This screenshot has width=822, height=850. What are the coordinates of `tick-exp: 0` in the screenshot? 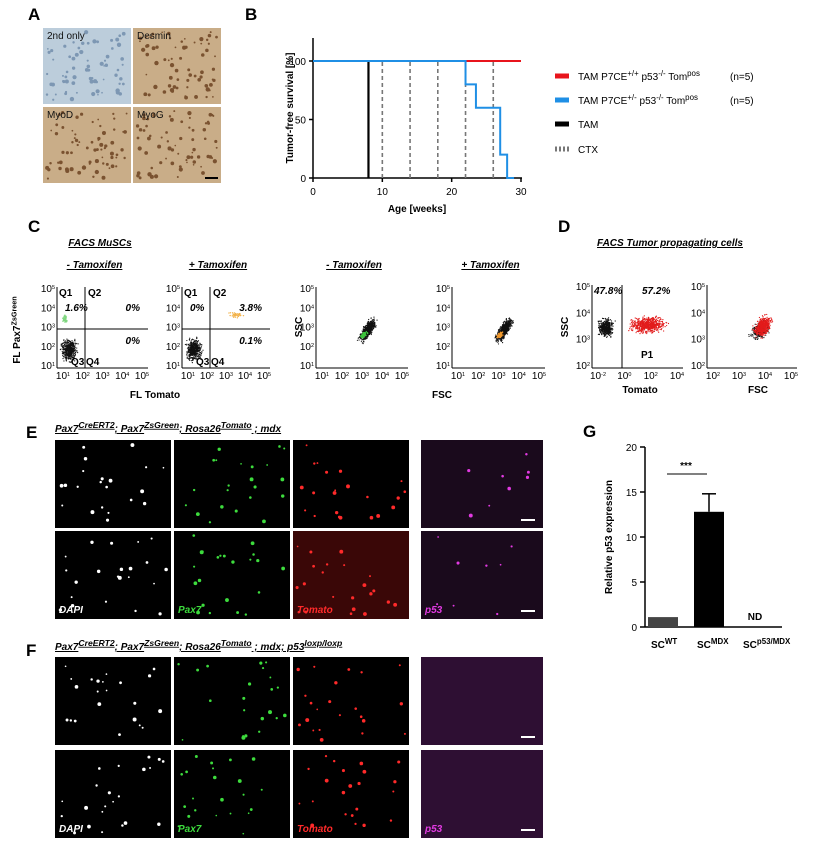 It's located at (629, 375).